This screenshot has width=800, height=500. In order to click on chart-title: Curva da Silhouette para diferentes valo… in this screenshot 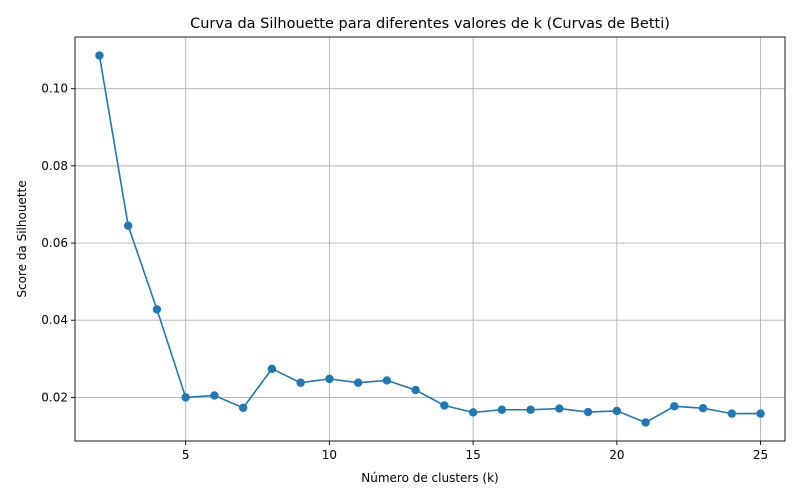, I will do `click(430, 24)`.